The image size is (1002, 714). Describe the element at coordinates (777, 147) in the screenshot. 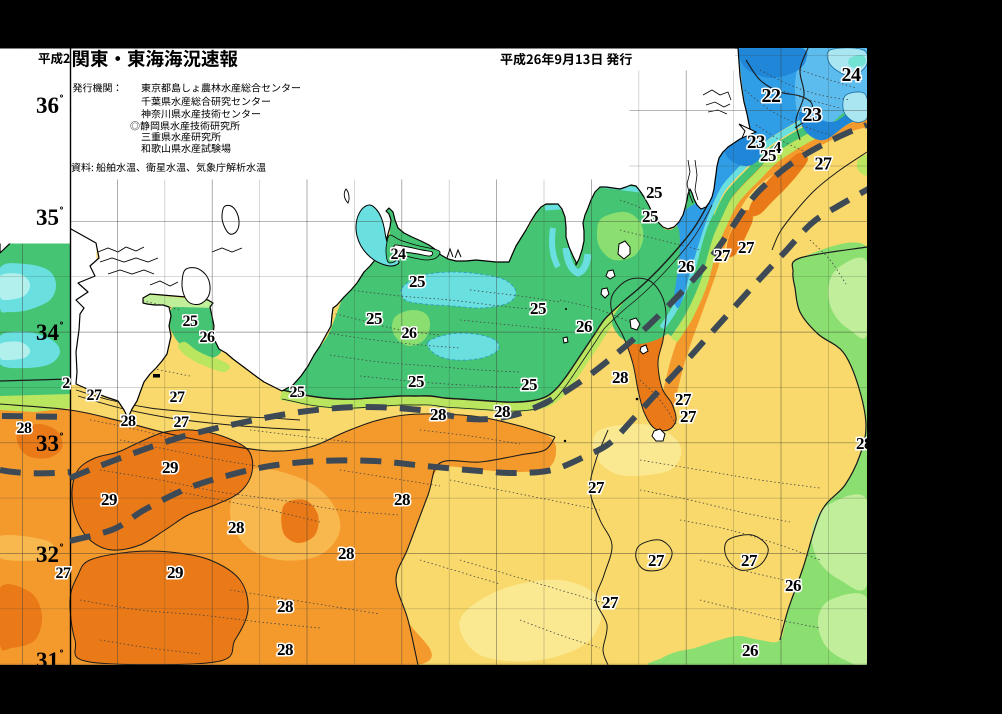

I see `svg-text: 4` at that location.